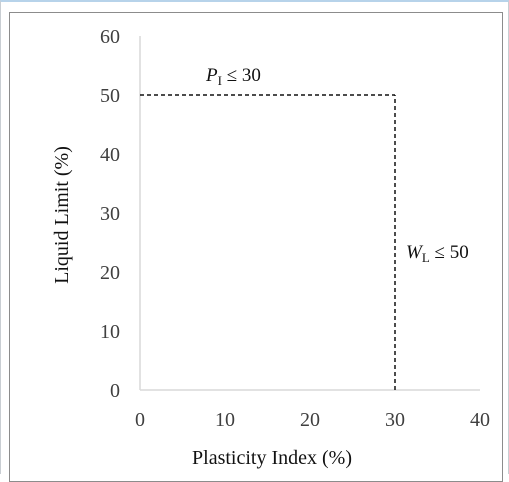 This screenshot has height=482, width=509. Describe the element at coordinates (220, 80) in the screenshot. I see `annotation-pi-sub: I` at that location.